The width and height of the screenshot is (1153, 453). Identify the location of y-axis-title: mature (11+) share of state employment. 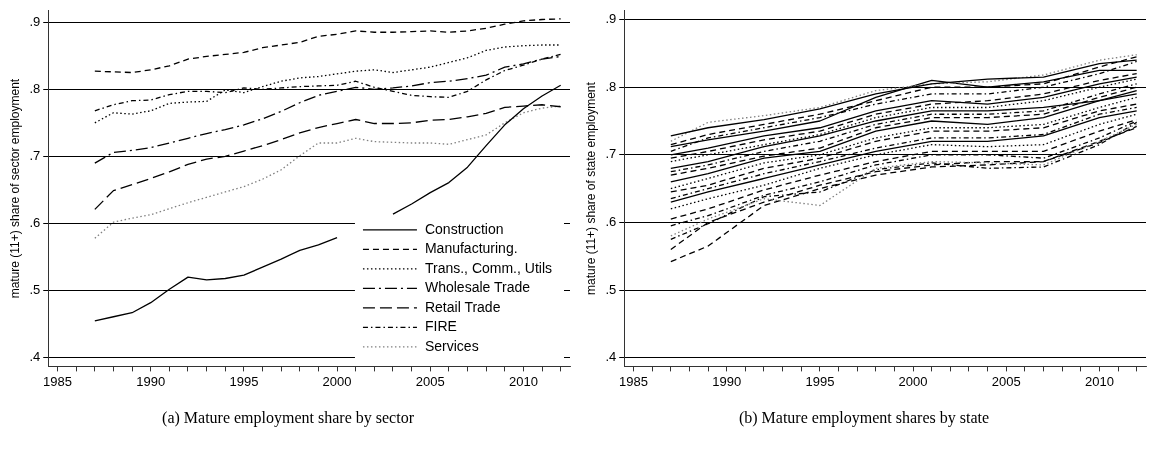
(590, 188).